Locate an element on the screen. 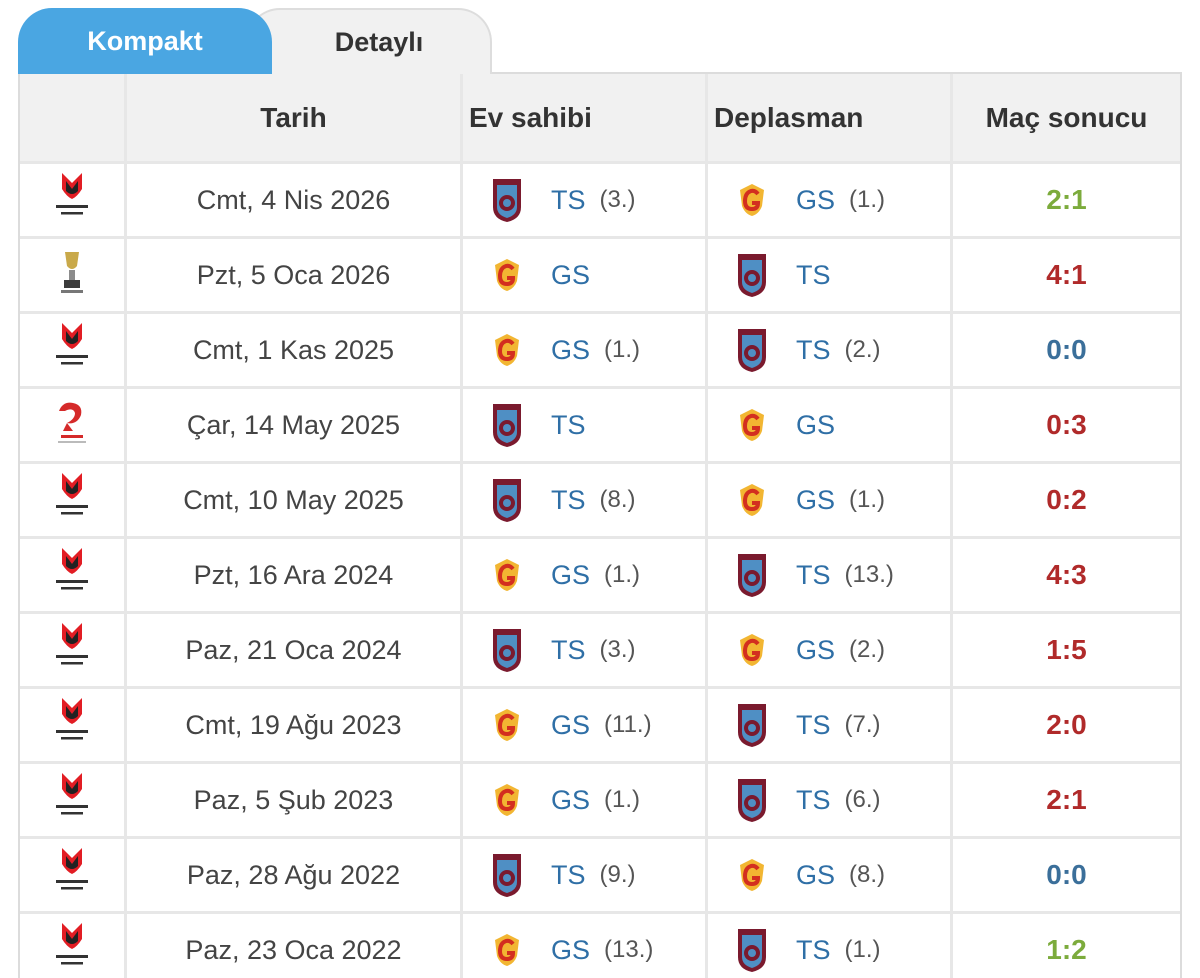  away-team-cell: GS (2.) is located at coordinates (829, 650).